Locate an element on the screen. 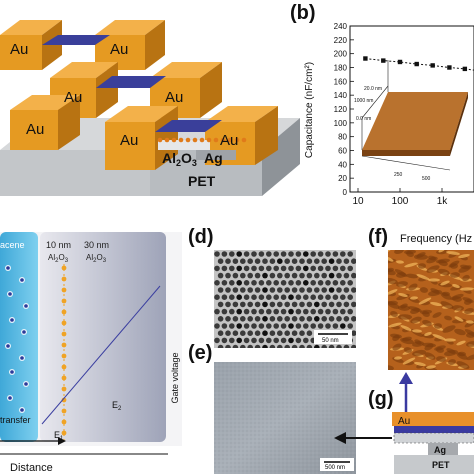 Image resolution: width=474 pixels, height=474 pixels. au-electrode-left is located at coordinates (401, 419).